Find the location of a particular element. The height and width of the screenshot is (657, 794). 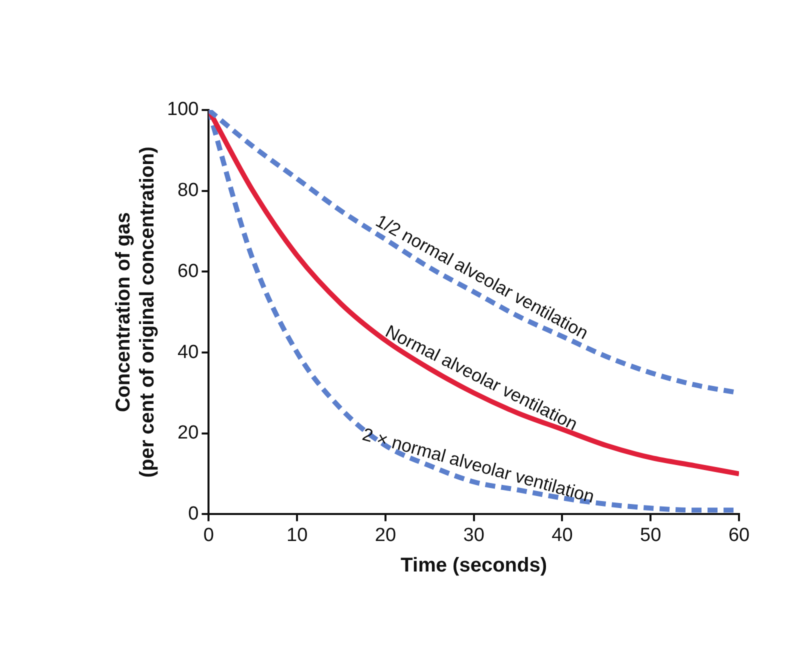

y-tick-label: 80 is located at coordinates (188, 191).